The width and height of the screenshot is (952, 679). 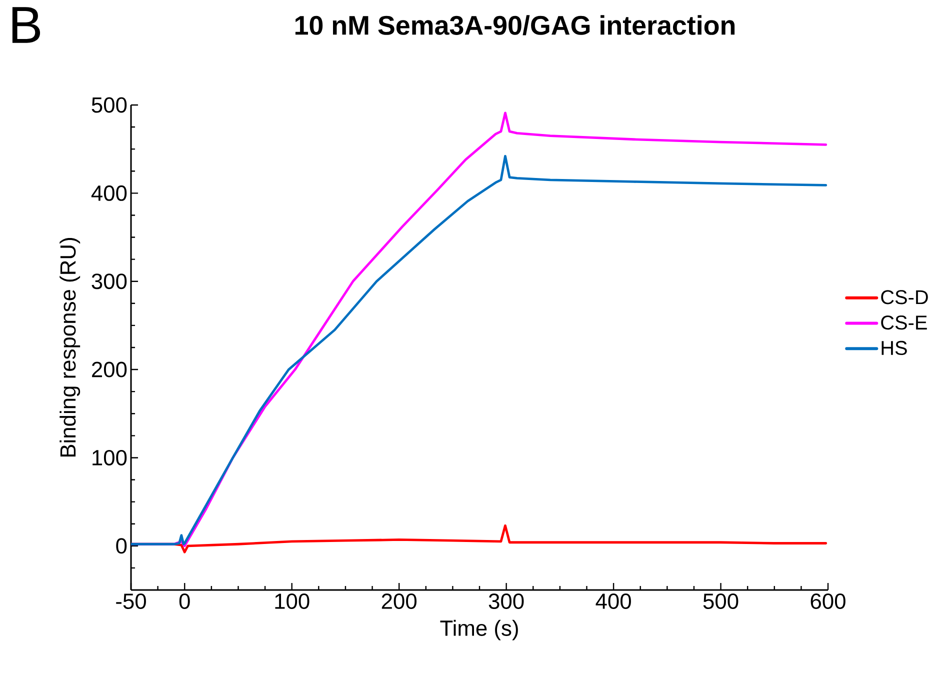 I want to click on x-tick-label: 300, so click(x=506, y=601).